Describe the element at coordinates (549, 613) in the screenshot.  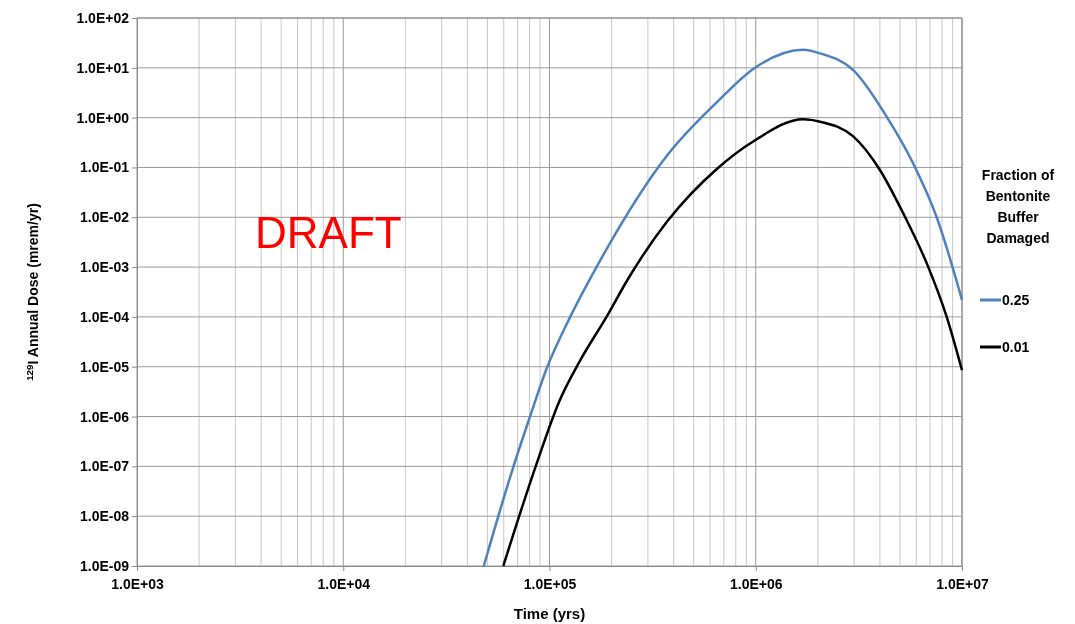
I see `x-axis-title: Time (yrs)` at that location.